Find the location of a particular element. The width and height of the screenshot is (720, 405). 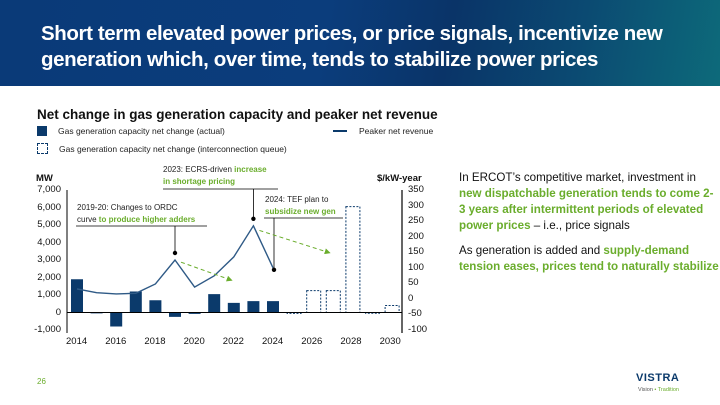

x-tick: 2020 is located at coordinates (194, 341).